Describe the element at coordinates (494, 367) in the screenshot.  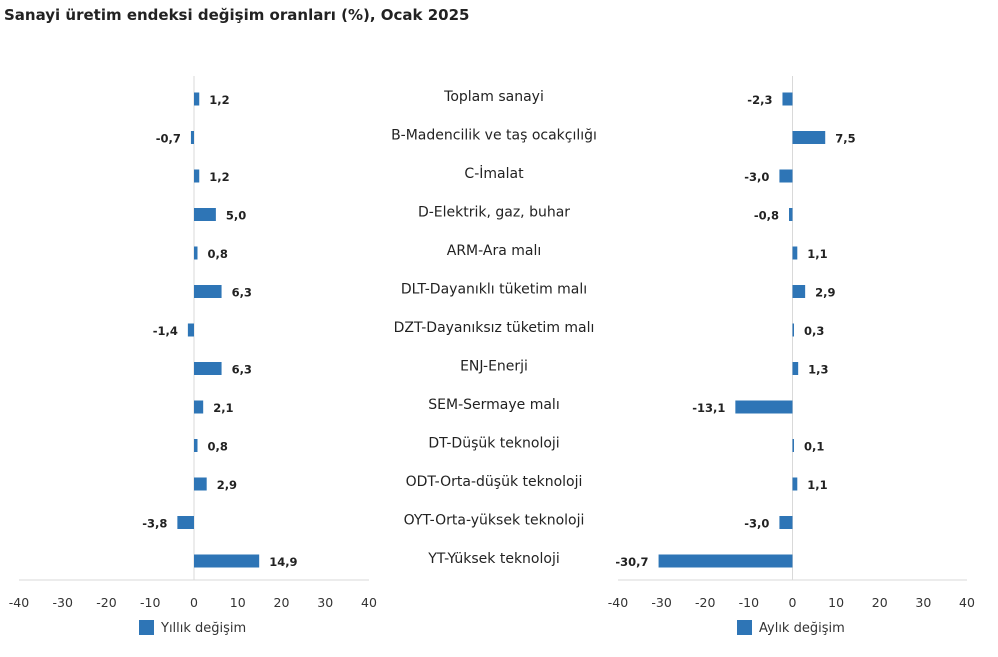
I see `category-label: ENJ-Enerji` at that location.